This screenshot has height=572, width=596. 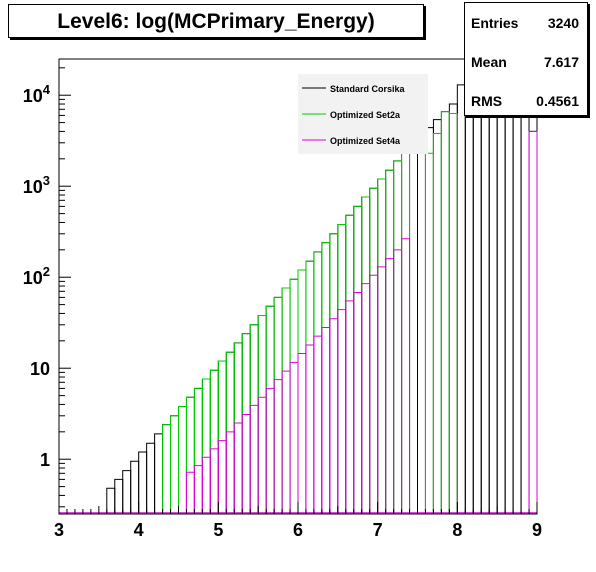 I want to click on stat-label: Mean, so click(x=489, y=62).